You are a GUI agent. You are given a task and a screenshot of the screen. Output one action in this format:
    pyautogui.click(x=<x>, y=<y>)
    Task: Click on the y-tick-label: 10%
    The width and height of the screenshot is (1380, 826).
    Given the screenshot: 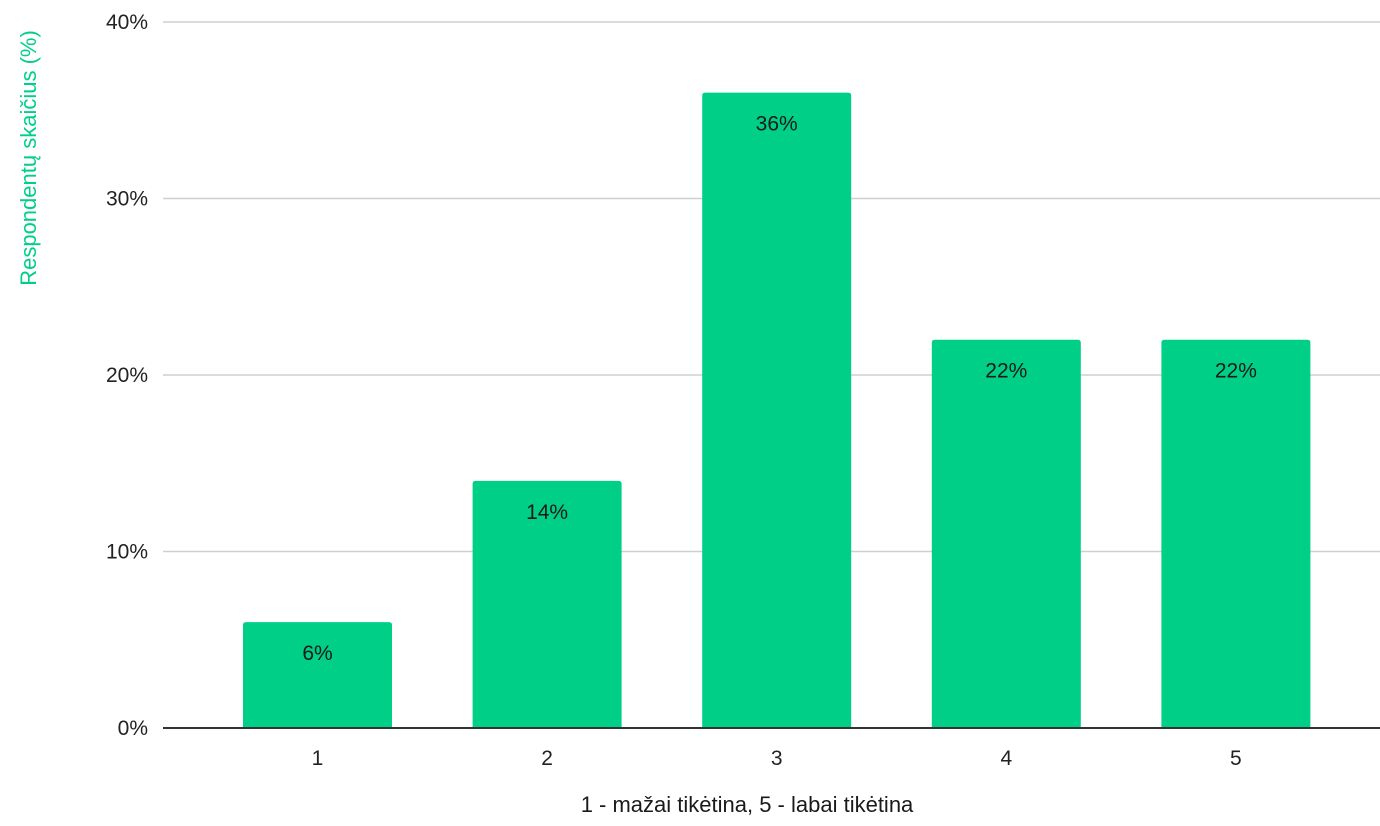 What is the action you would take?
    pyautogui.click(x=127, y=552)
    